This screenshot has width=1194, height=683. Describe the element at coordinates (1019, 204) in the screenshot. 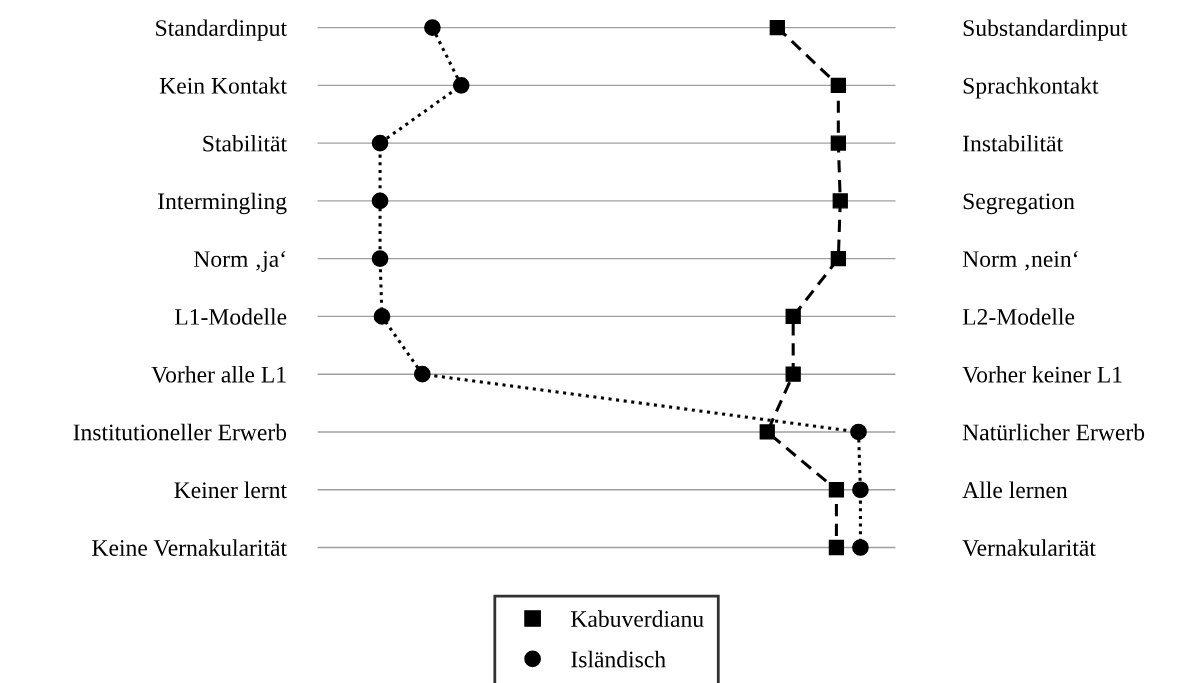

I see `y2-tick-label: Segregation` at that location.